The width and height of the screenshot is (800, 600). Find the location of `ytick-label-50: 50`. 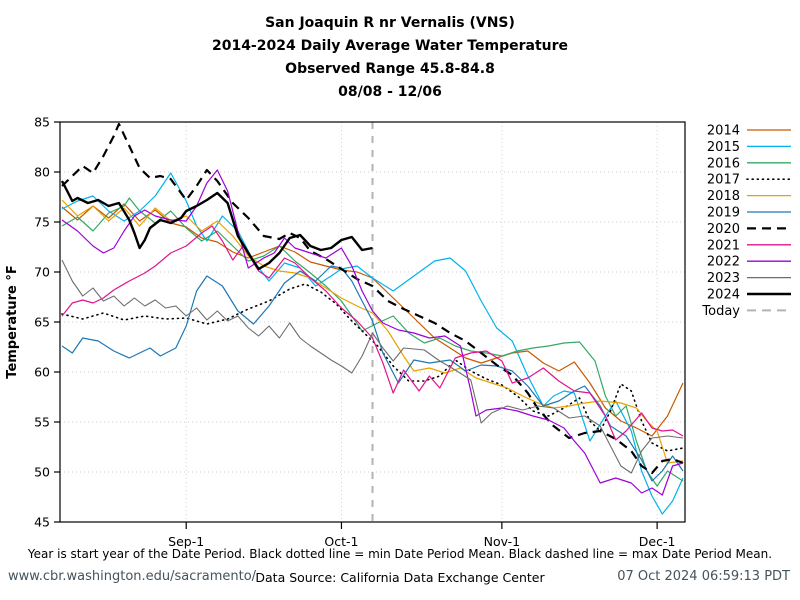

ytick-label-50: 50 is located at coordinates (42, 472).